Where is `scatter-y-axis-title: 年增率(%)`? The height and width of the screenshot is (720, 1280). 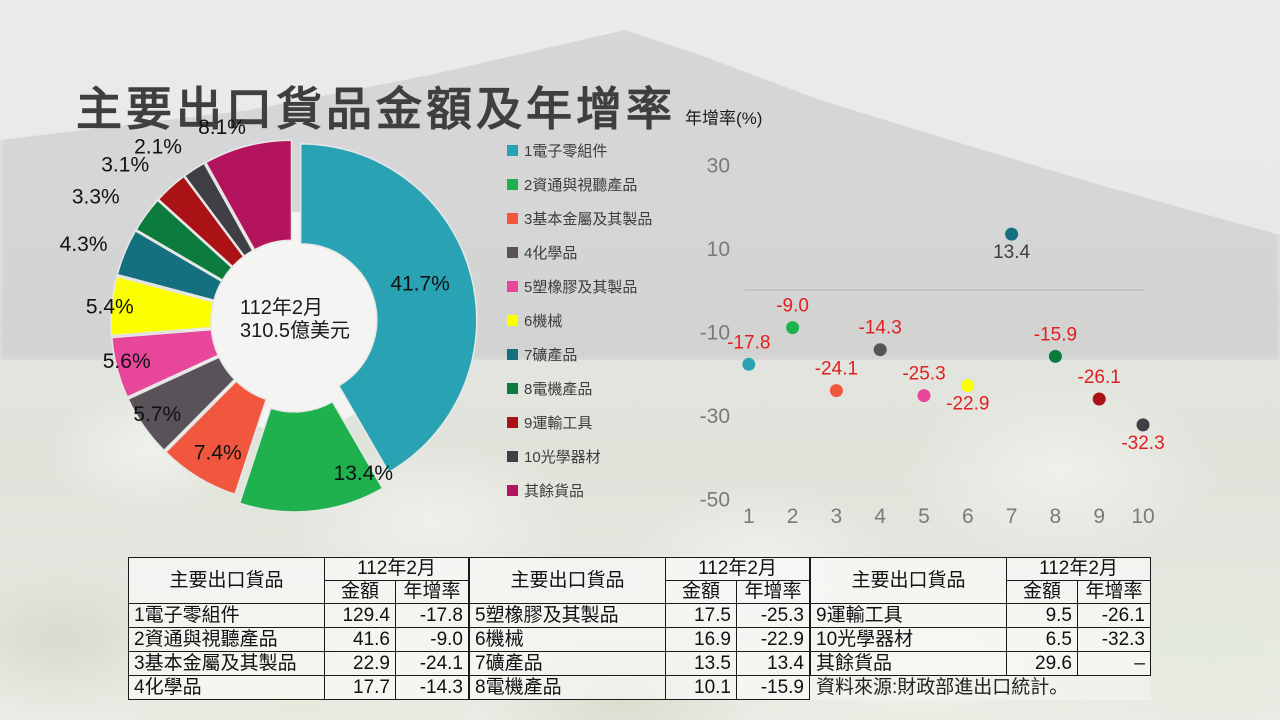 scatter-y-axis-title: 年增率(%) is located at coordinates (723, 118).